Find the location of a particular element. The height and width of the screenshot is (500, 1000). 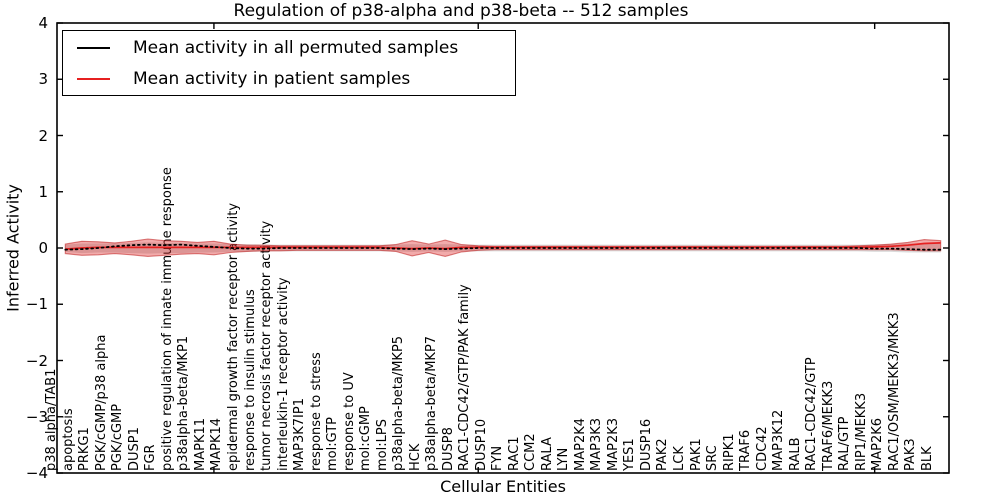

x-tick-label: PAK3 is located at coordinates (911, 454).